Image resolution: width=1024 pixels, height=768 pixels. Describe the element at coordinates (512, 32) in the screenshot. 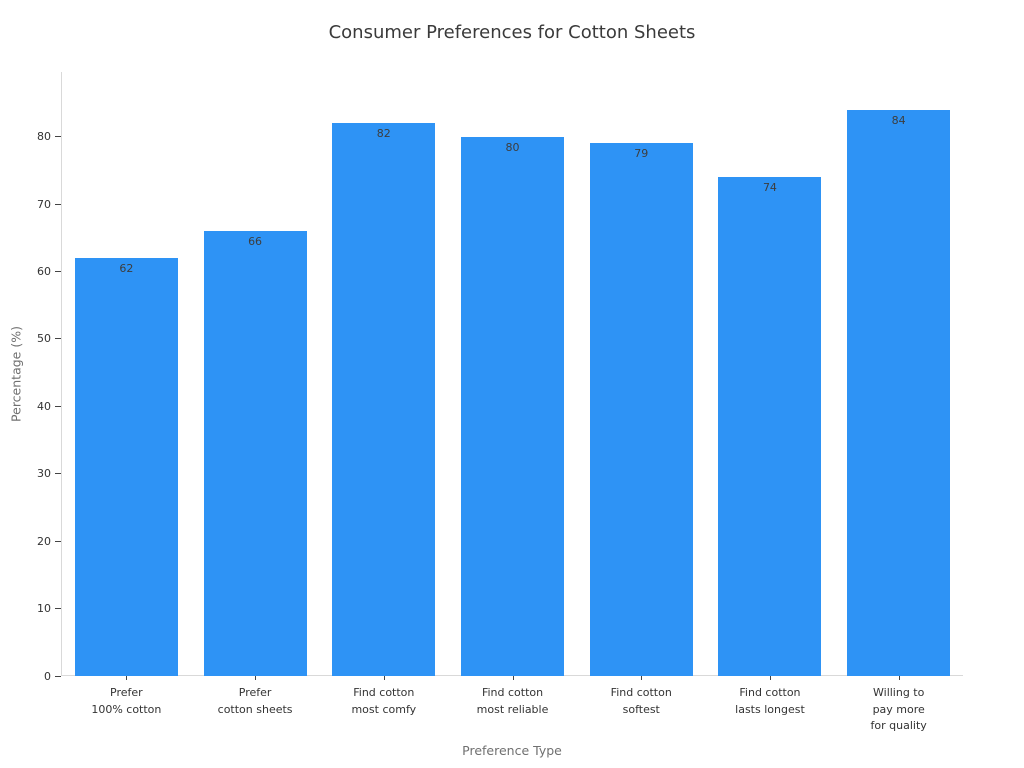

I see `chart-title: Consumer Preferences for Cotton Sheets` at that location.